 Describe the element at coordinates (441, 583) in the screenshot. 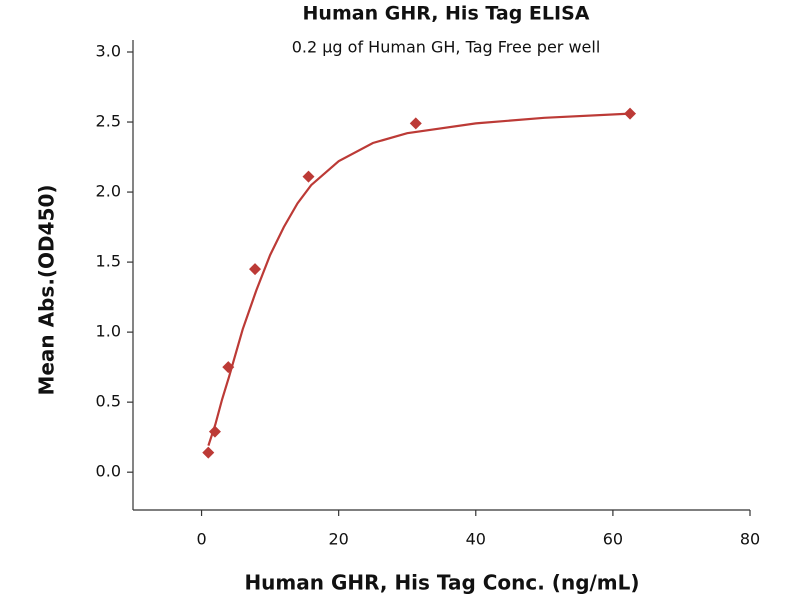

I see `x-axis-label: Human GHR, His Tag Conc. (ng/mL)` at that location.